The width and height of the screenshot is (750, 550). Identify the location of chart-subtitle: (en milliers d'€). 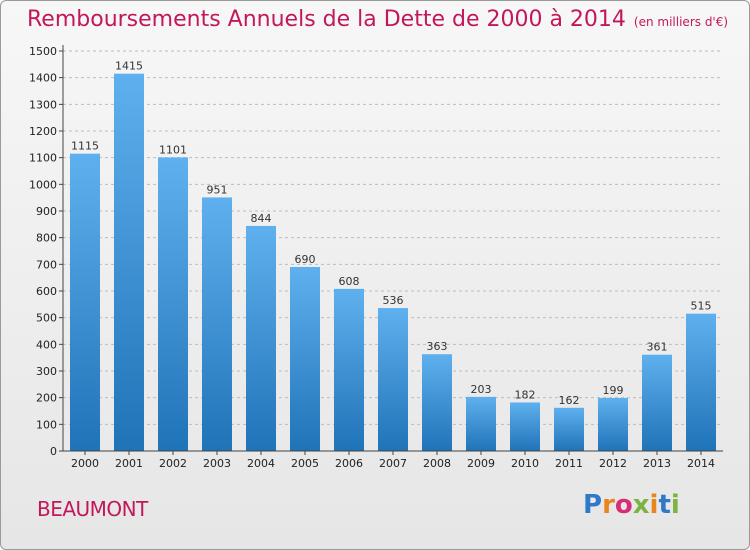
(681, 22).